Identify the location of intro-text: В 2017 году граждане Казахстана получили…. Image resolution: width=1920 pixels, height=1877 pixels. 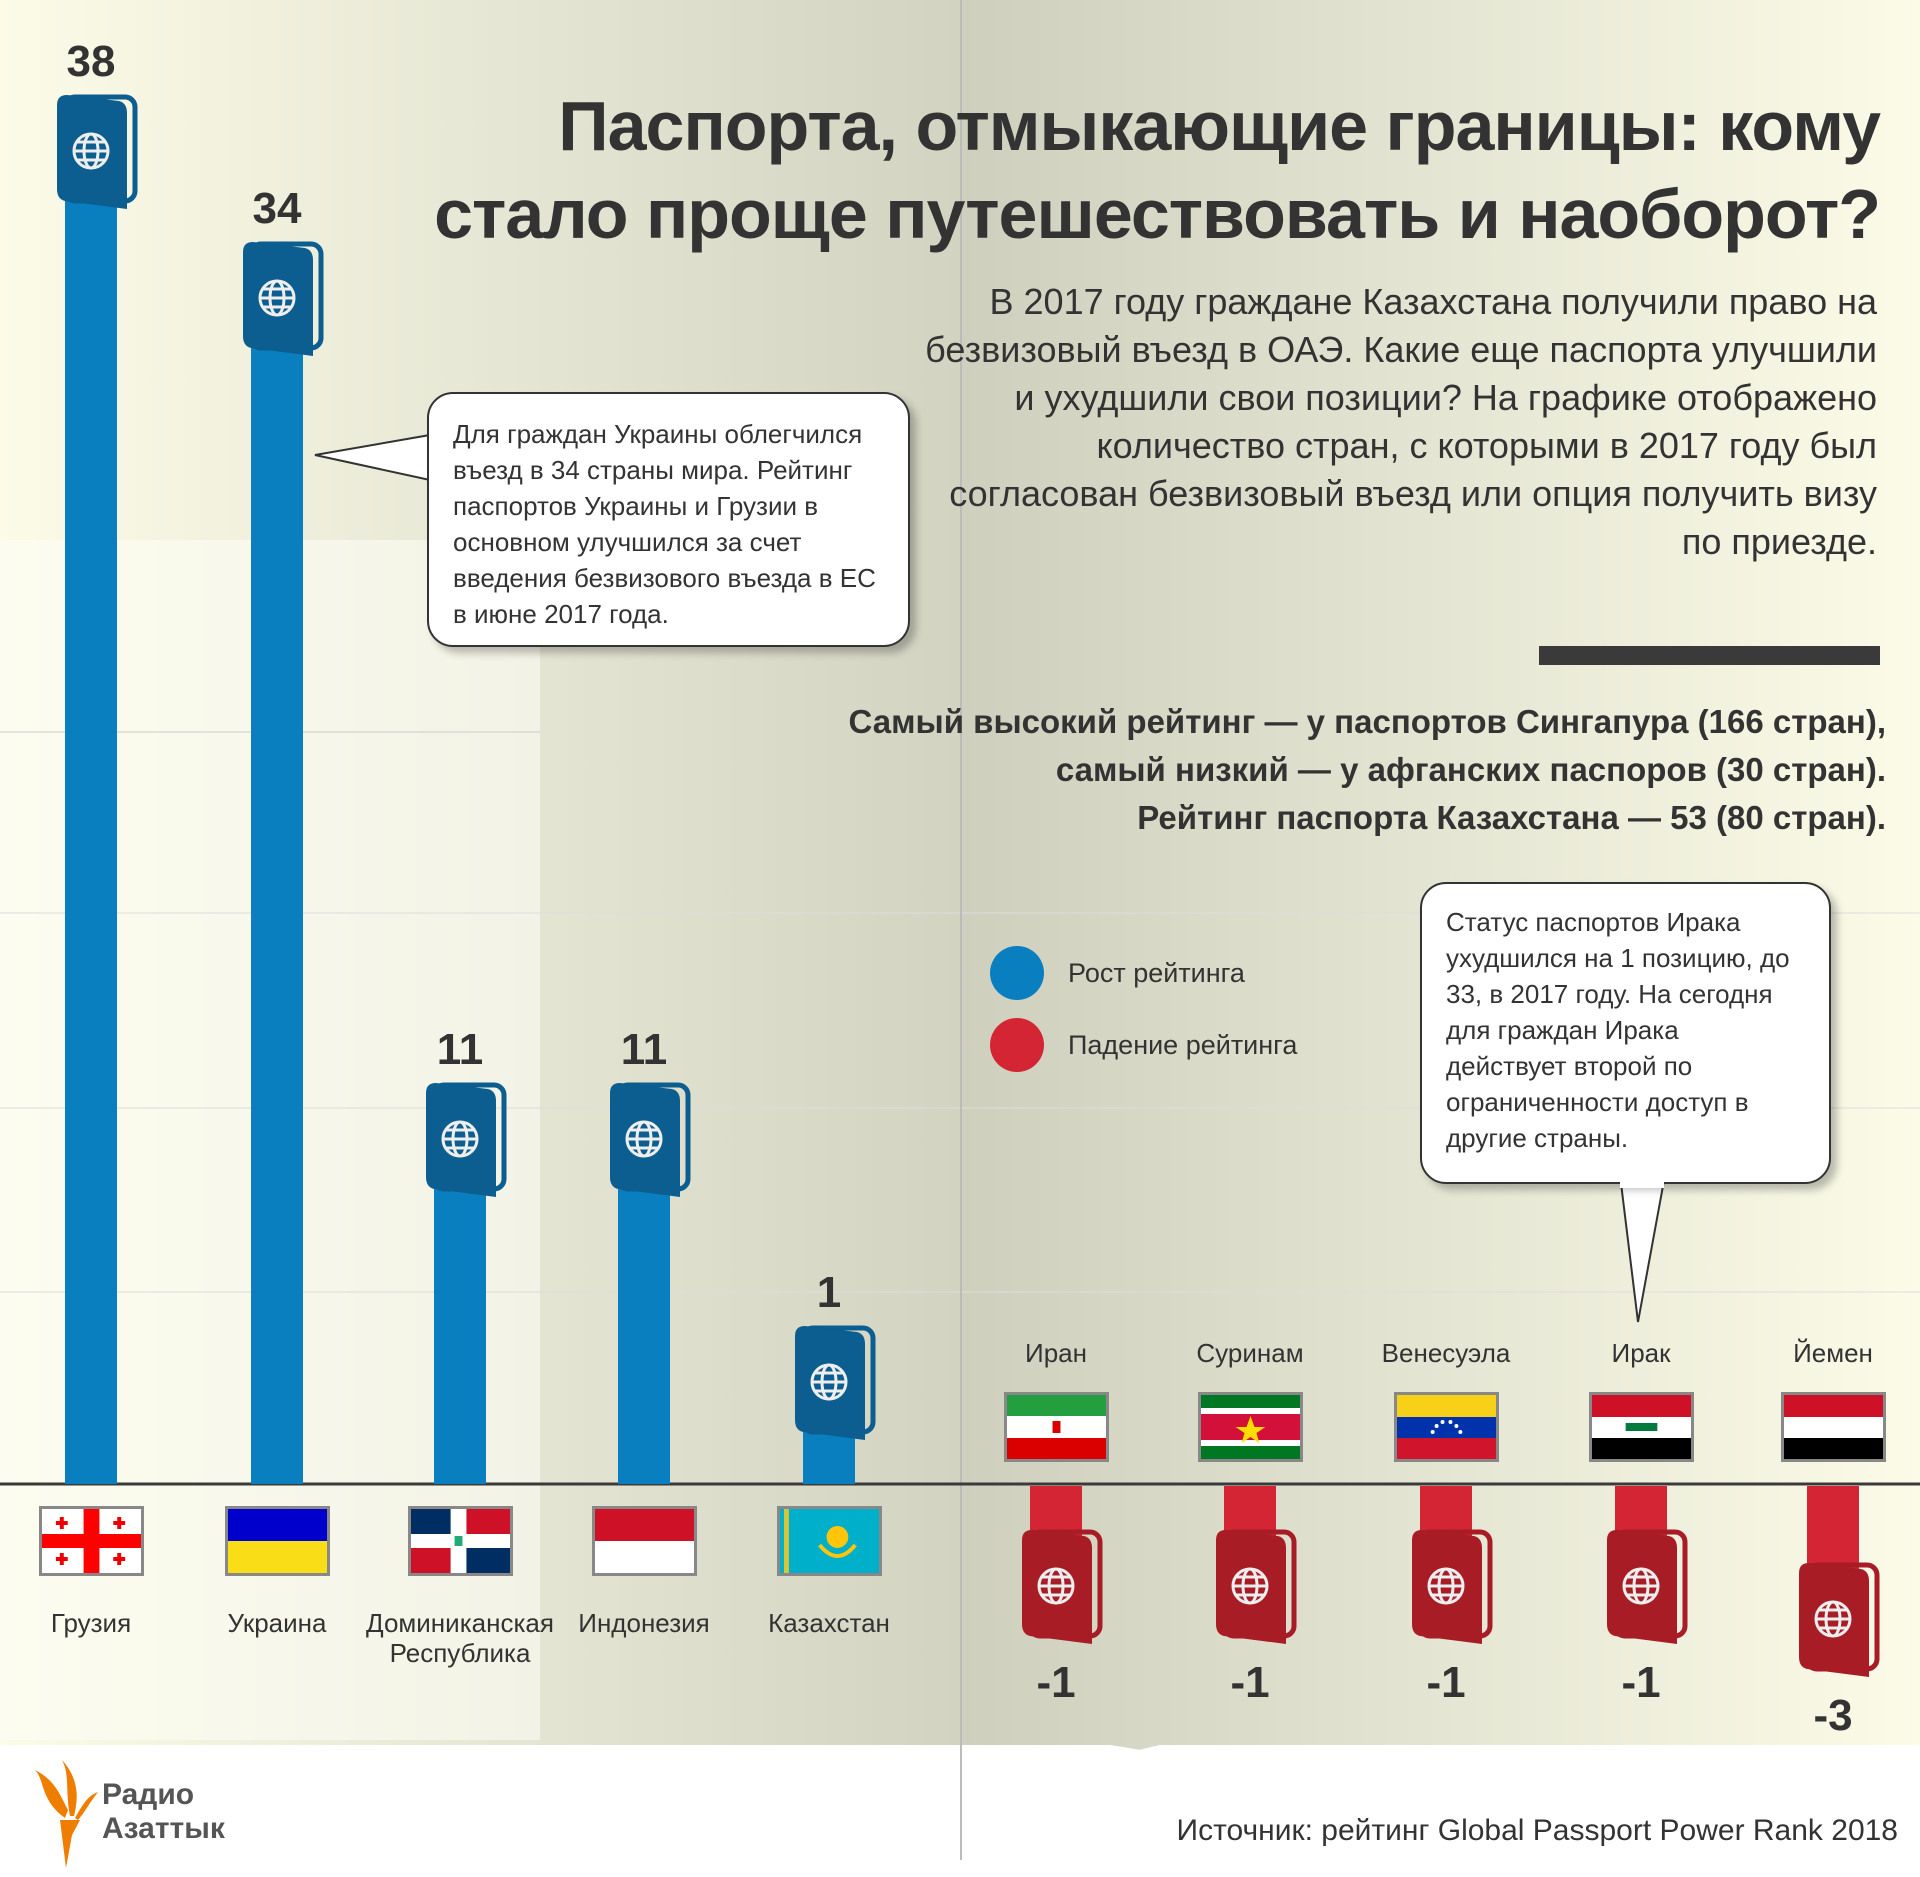
(1401, 421).